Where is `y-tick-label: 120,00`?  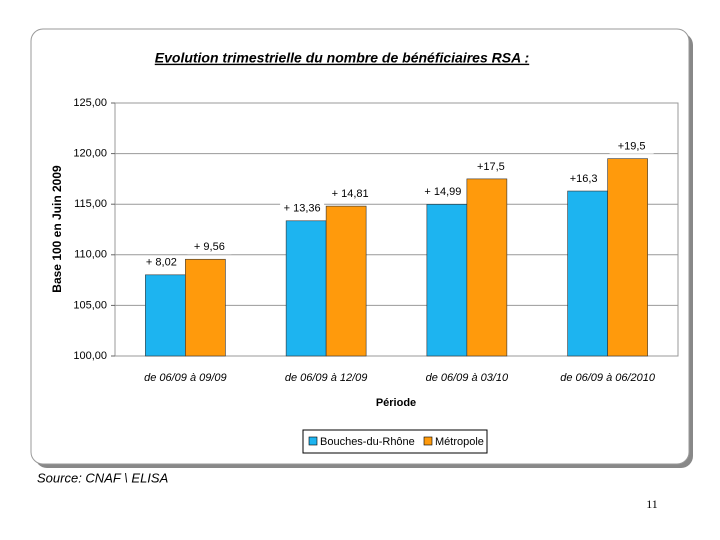 y-tick-label: 120,00 is located at coordinates (90, 154).